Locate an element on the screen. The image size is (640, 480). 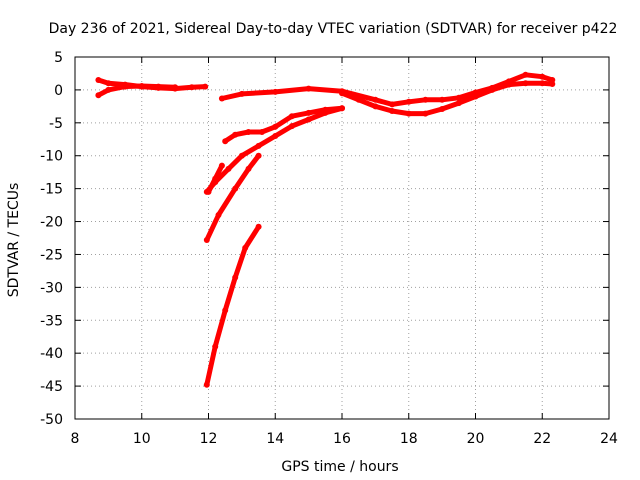
x-tick-label: 20 is located at coordinates (476, 439).